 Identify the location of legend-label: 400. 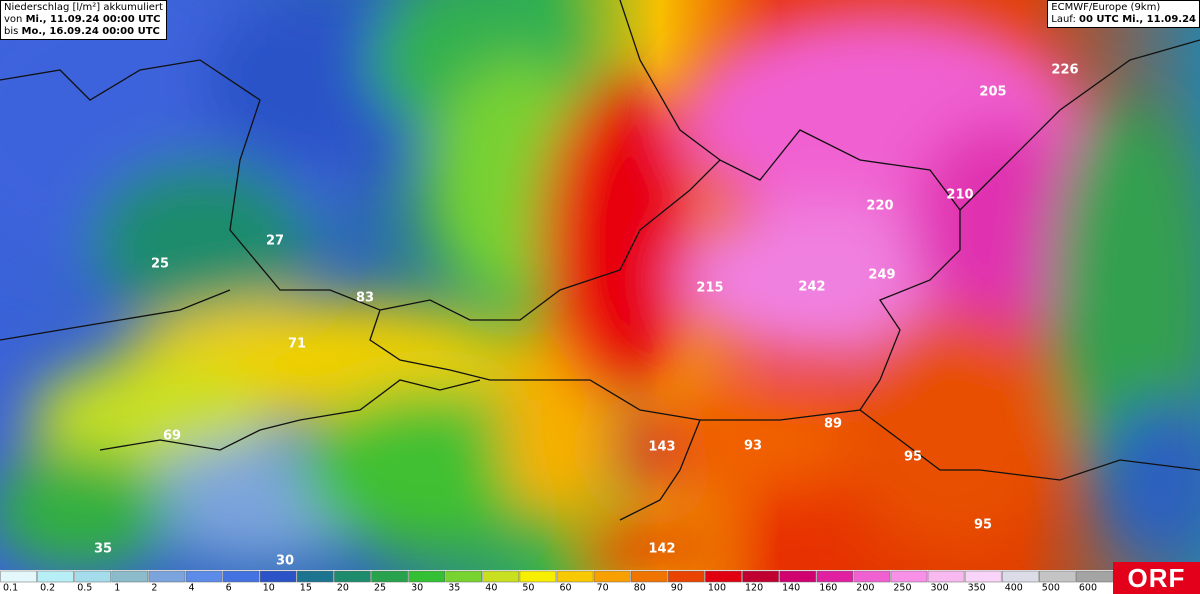
(1014, 588).